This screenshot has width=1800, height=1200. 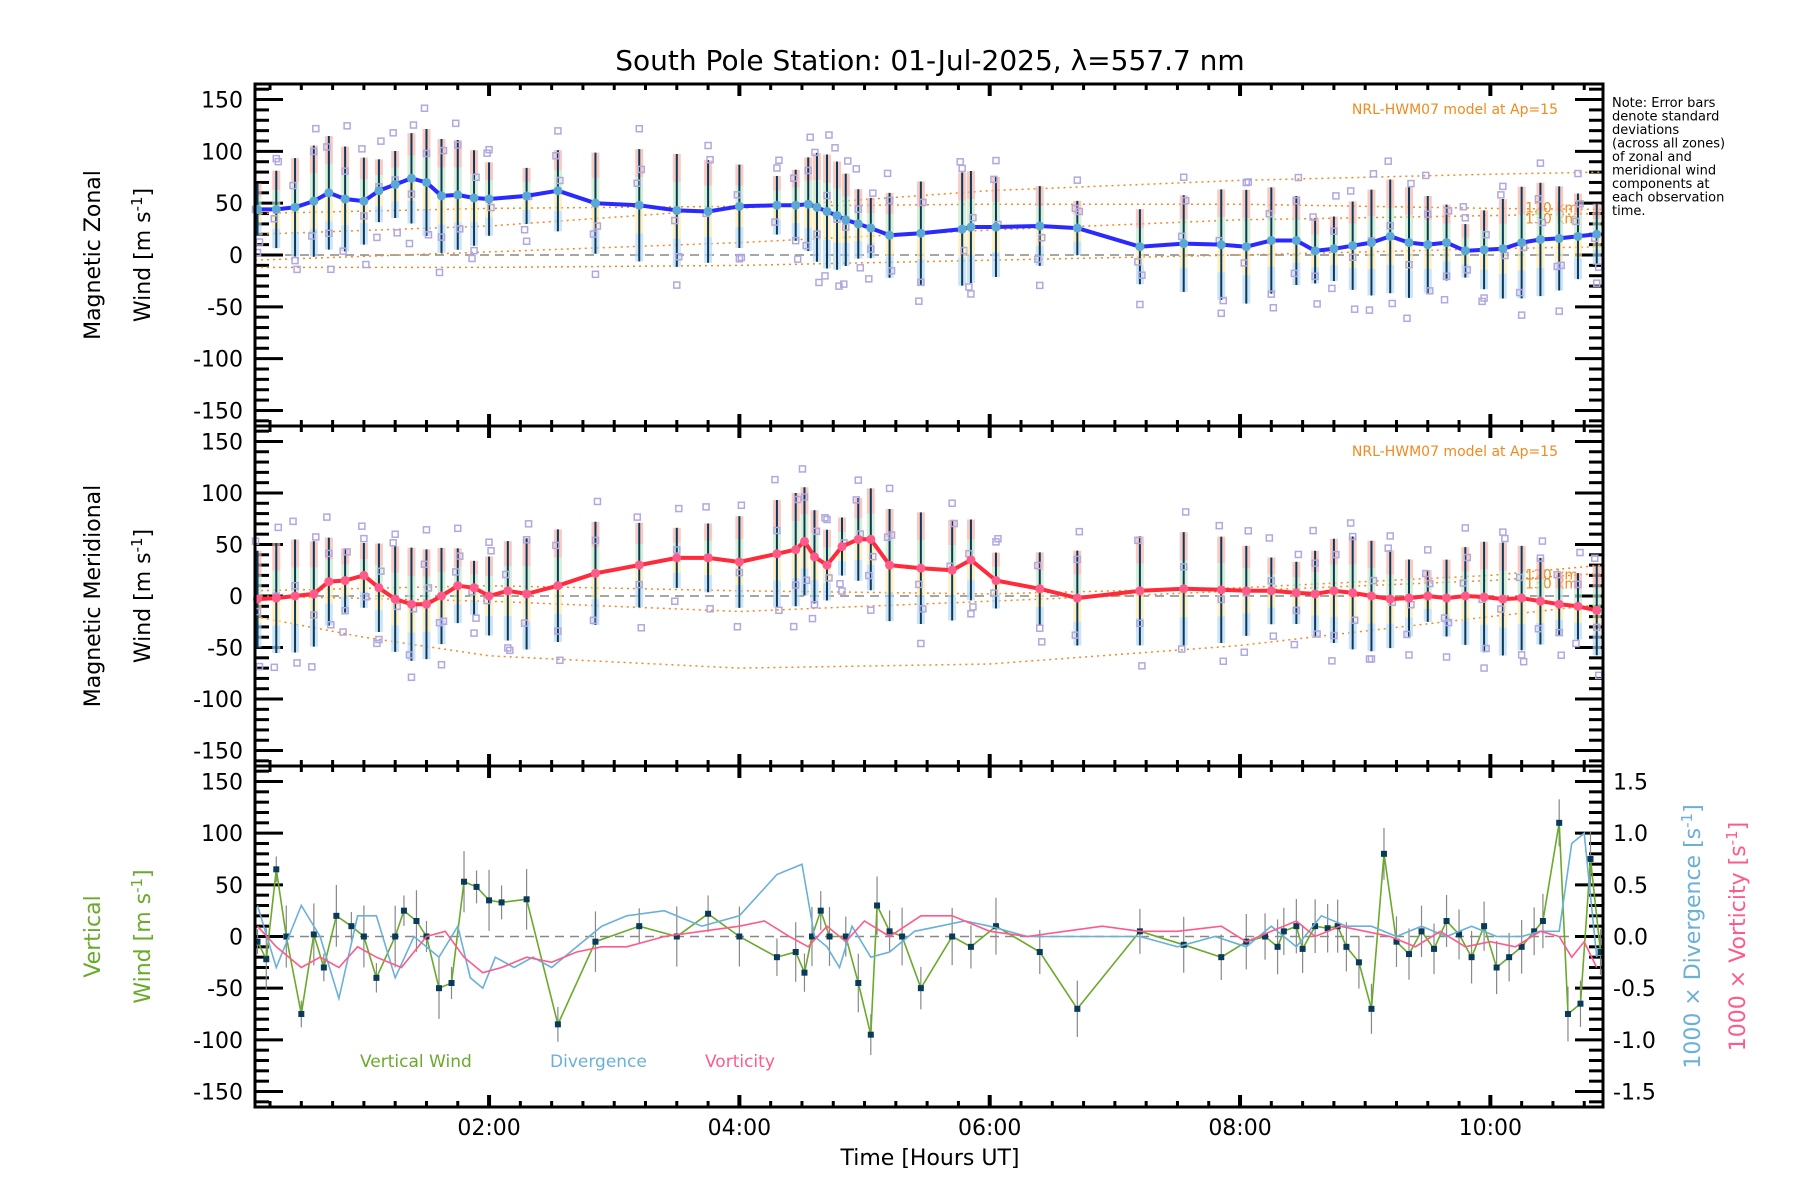 I want to click on x-axis-title: Time [Hours UT], so click(x=930, y=1158).